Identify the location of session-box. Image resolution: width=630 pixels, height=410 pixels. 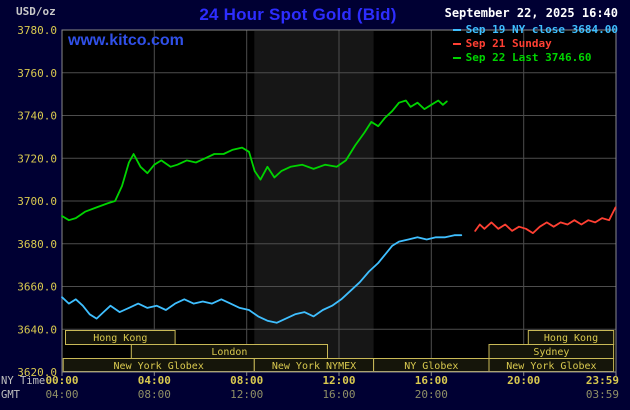
(120, 337).